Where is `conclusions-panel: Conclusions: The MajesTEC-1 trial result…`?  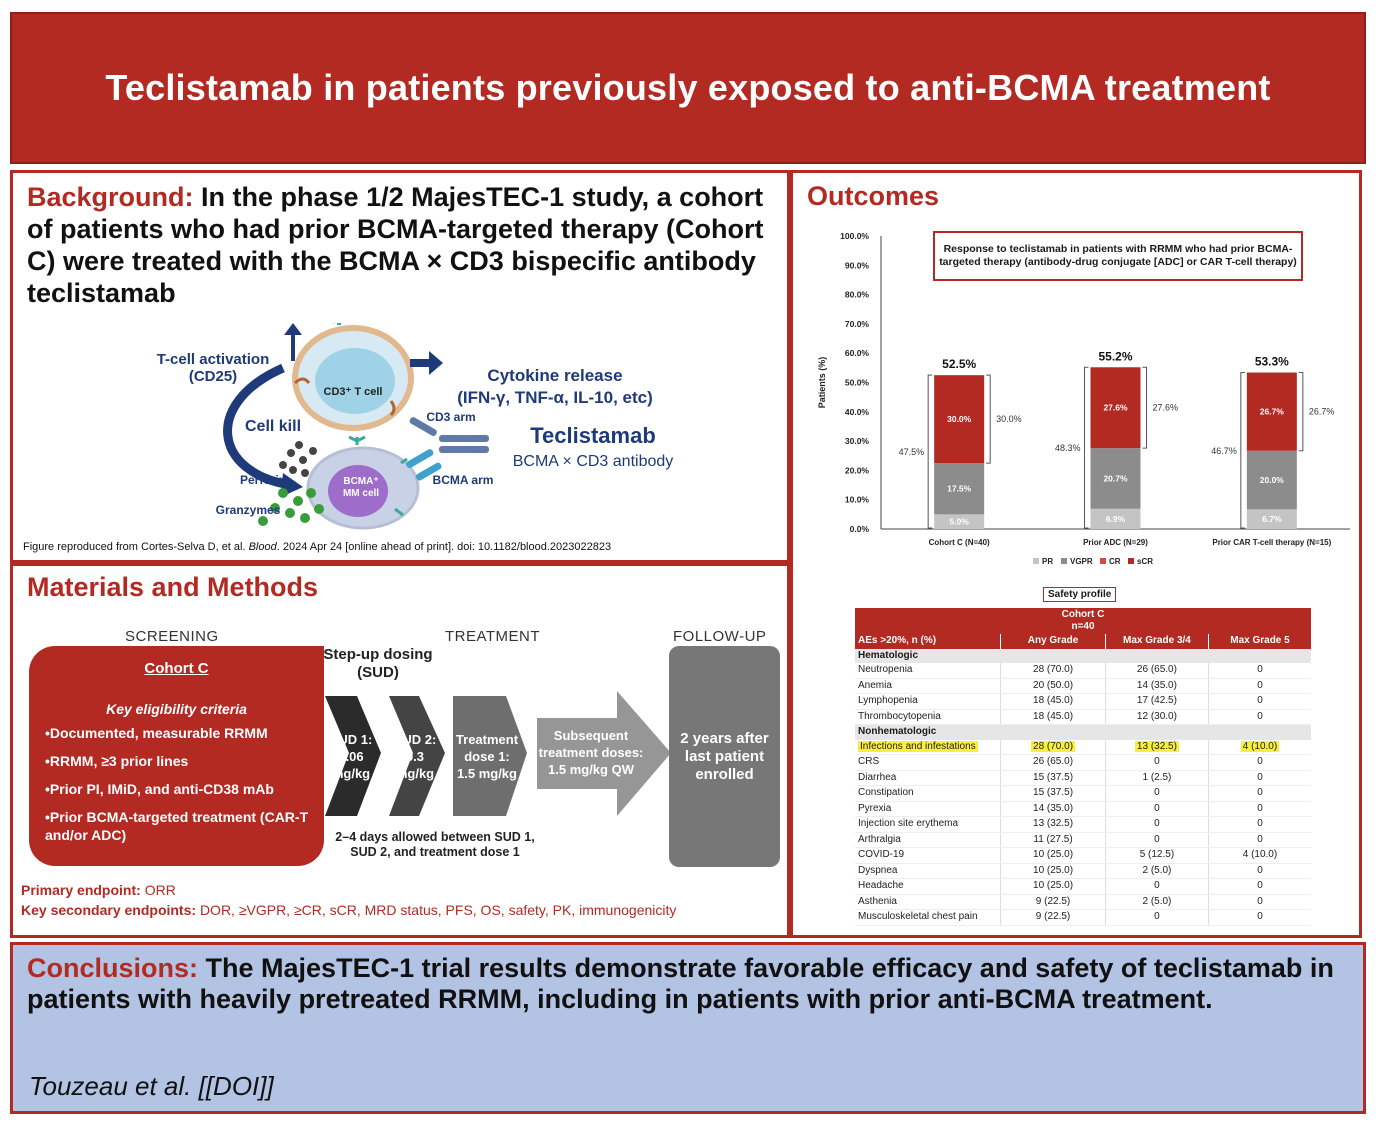
conclusions-panel: Conclusions: The MajesTEC-1 trial result… is located at coordinates (688, 1028).